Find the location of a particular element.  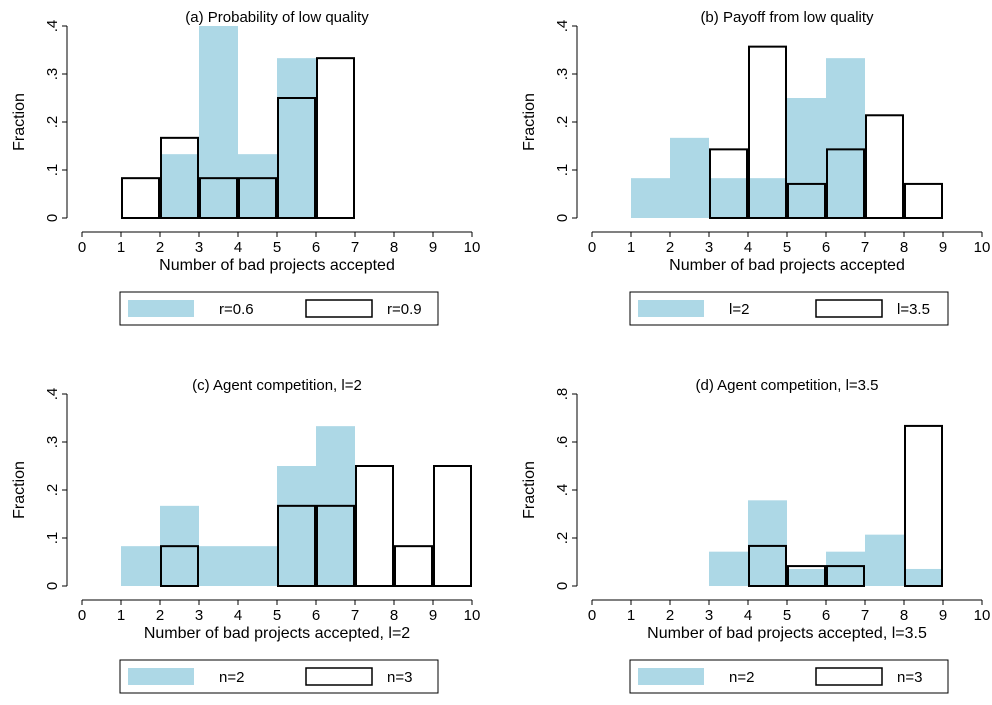

x-axis-label: Number of bad projects accepted is located at coordinates (277, 265).